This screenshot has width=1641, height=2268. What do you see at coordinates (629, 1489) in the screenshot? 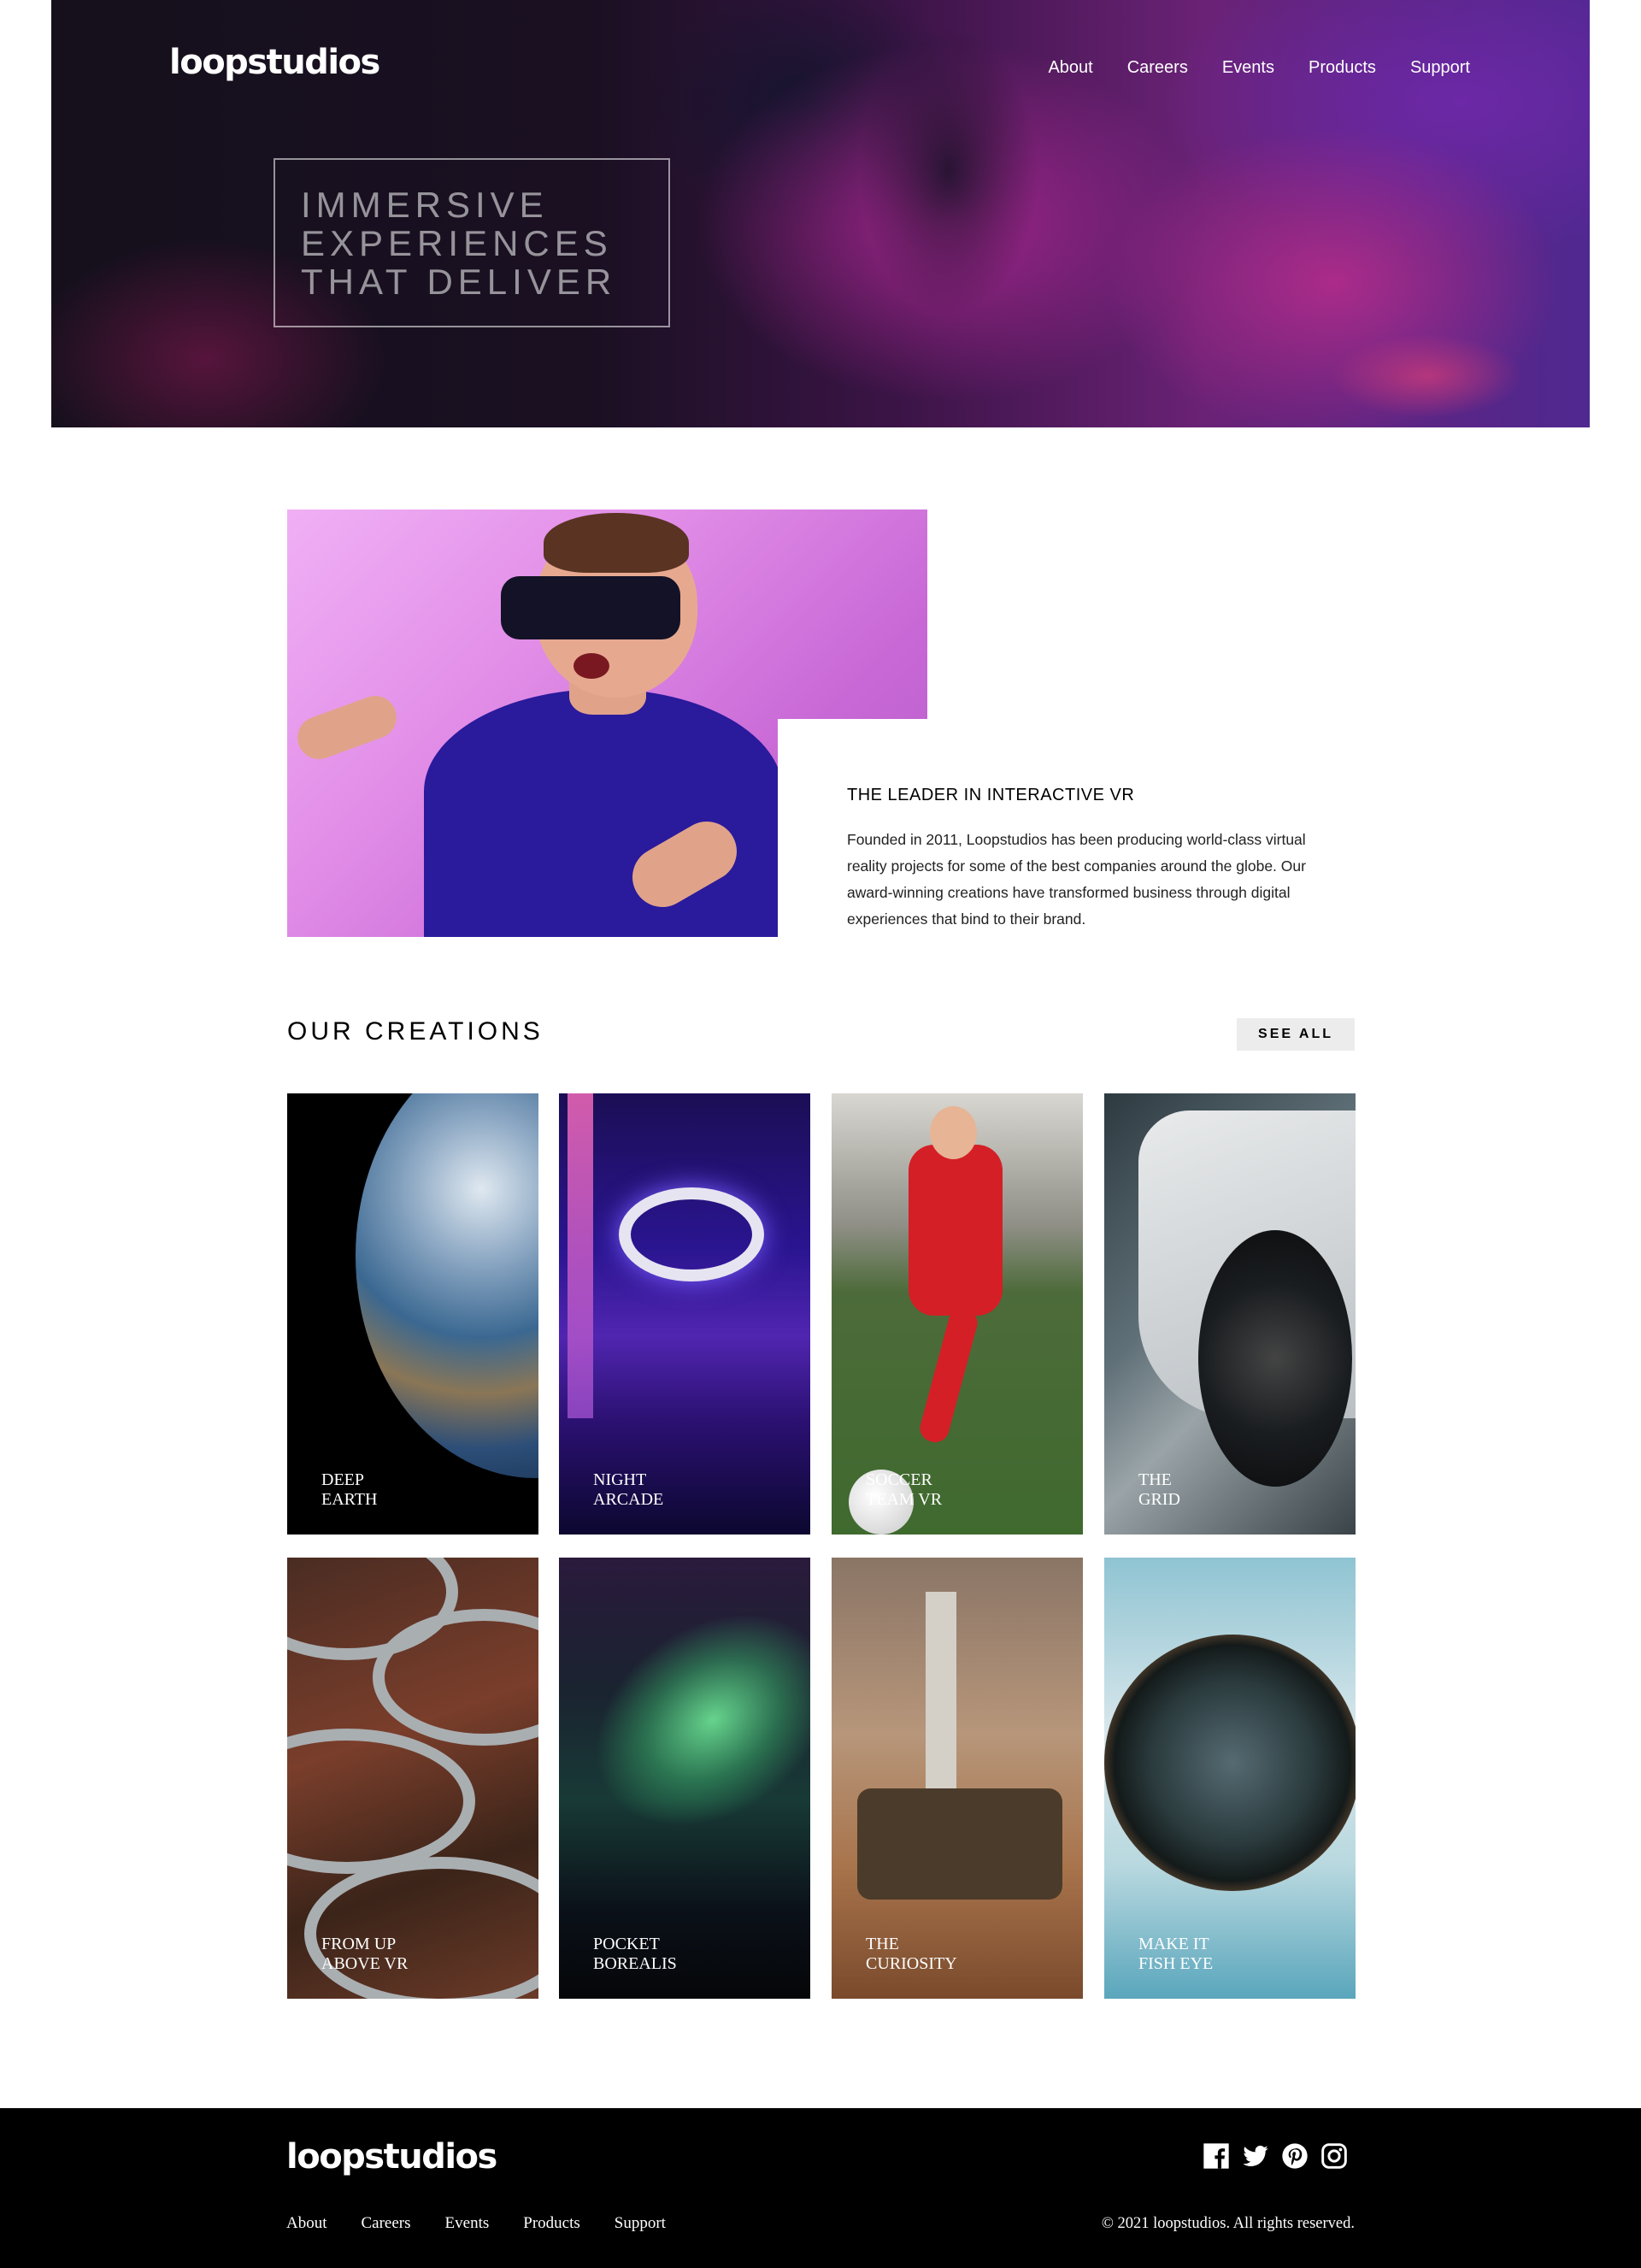
I see `card-label: NIGHT ARCADE` at bounding box center [629, 1489].